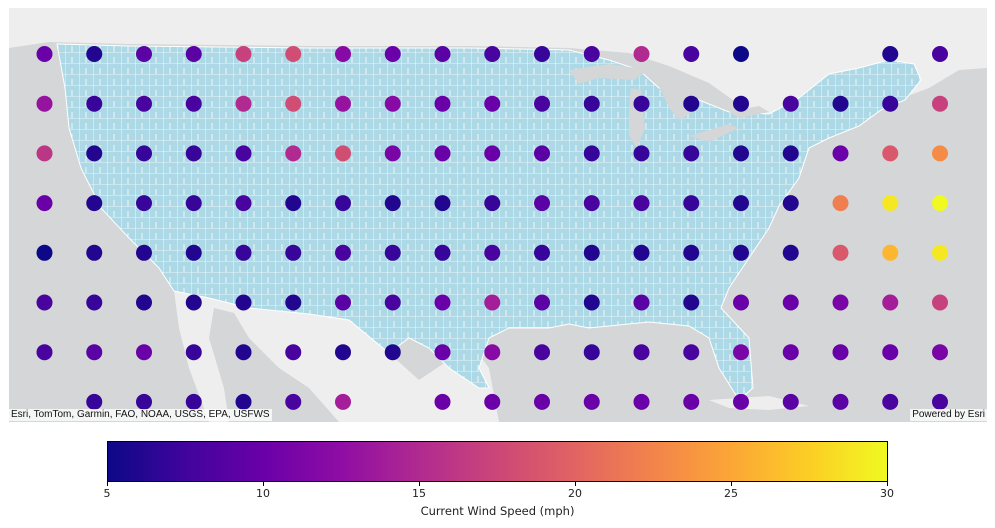 This screenshot has height=528, width=995. I want to click on colorbar, so click(497, 461).